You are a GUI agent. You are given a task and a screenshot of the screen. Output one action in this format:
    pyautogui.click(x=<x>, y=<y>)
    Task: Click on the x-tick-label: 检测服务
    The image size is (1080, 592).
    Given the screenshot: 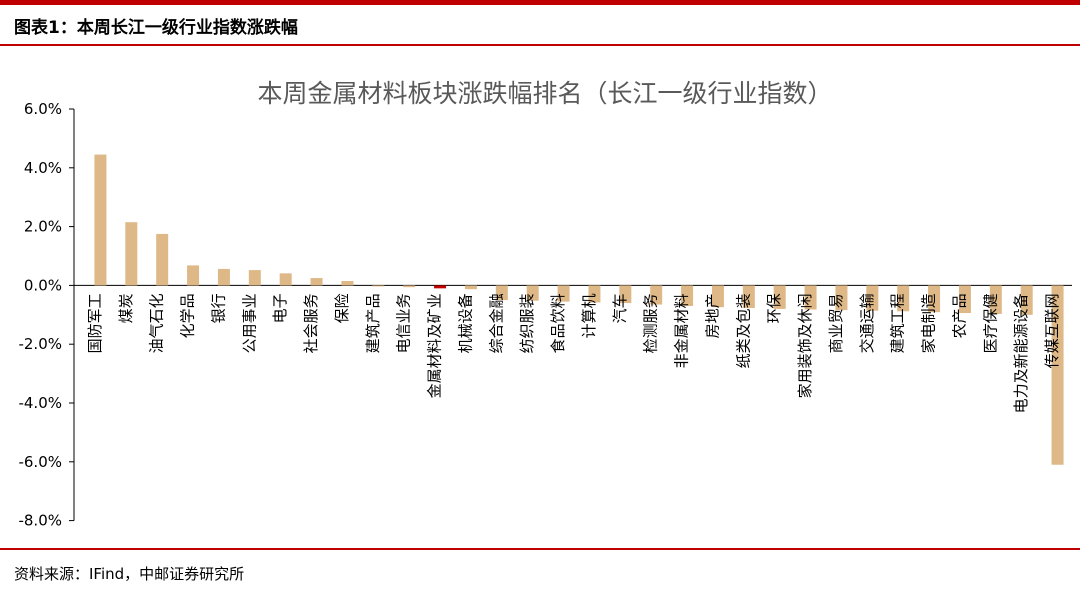 What is the action you would take?
    pyautogui.click(x=651, y=323)
    